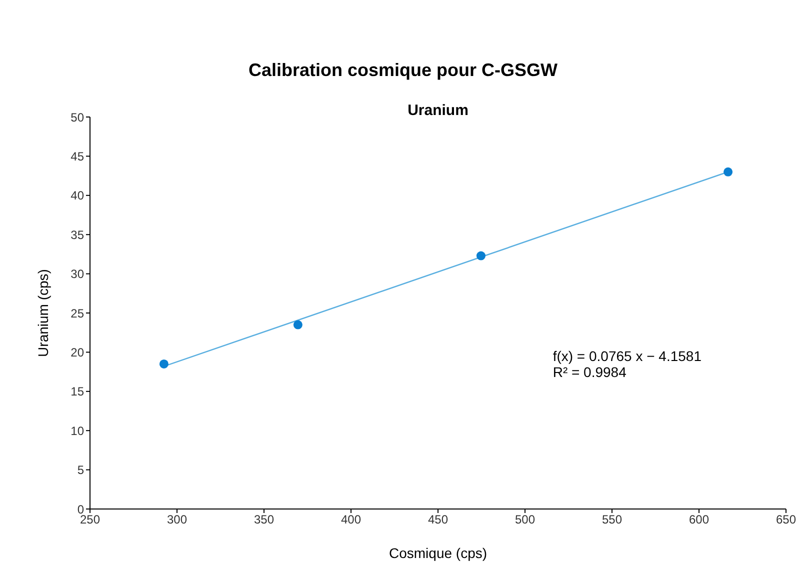 The width and height of the screenshot is (804, 581). I want to click on y-tick-label: 40, so click(77, 195).